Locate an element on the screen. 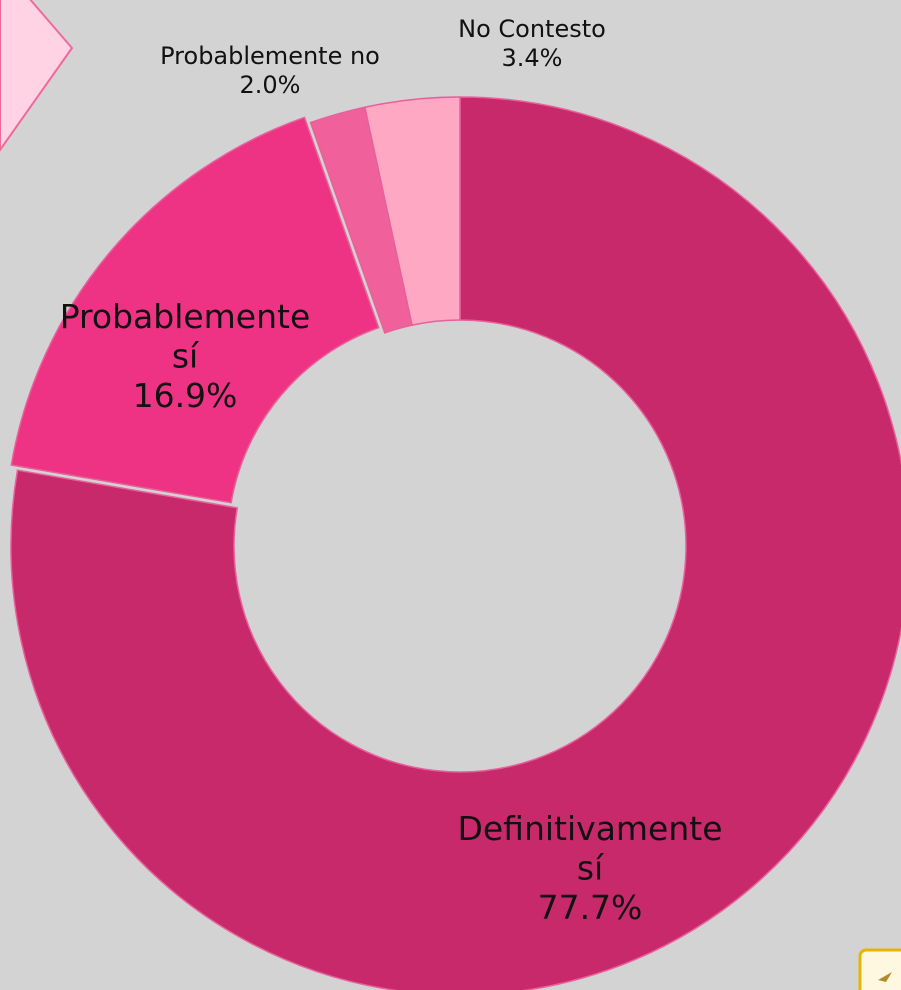 Image resolution: width=901 pixels, height=990 pixels. slice-label-value: 77.7% is located at coordinates (590, 907).